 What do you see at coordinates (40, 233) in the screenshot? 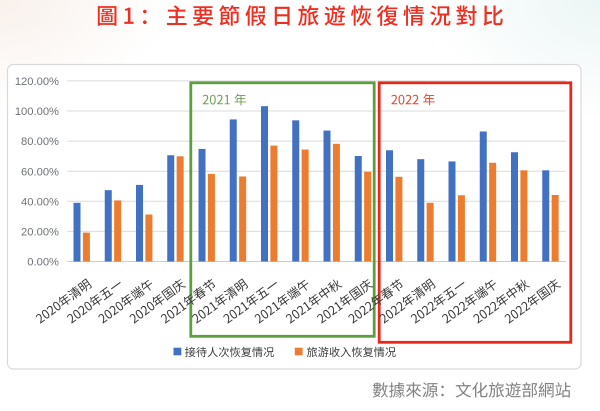
I see `svg-text: 20.00%` at bounding box center [40, 233].